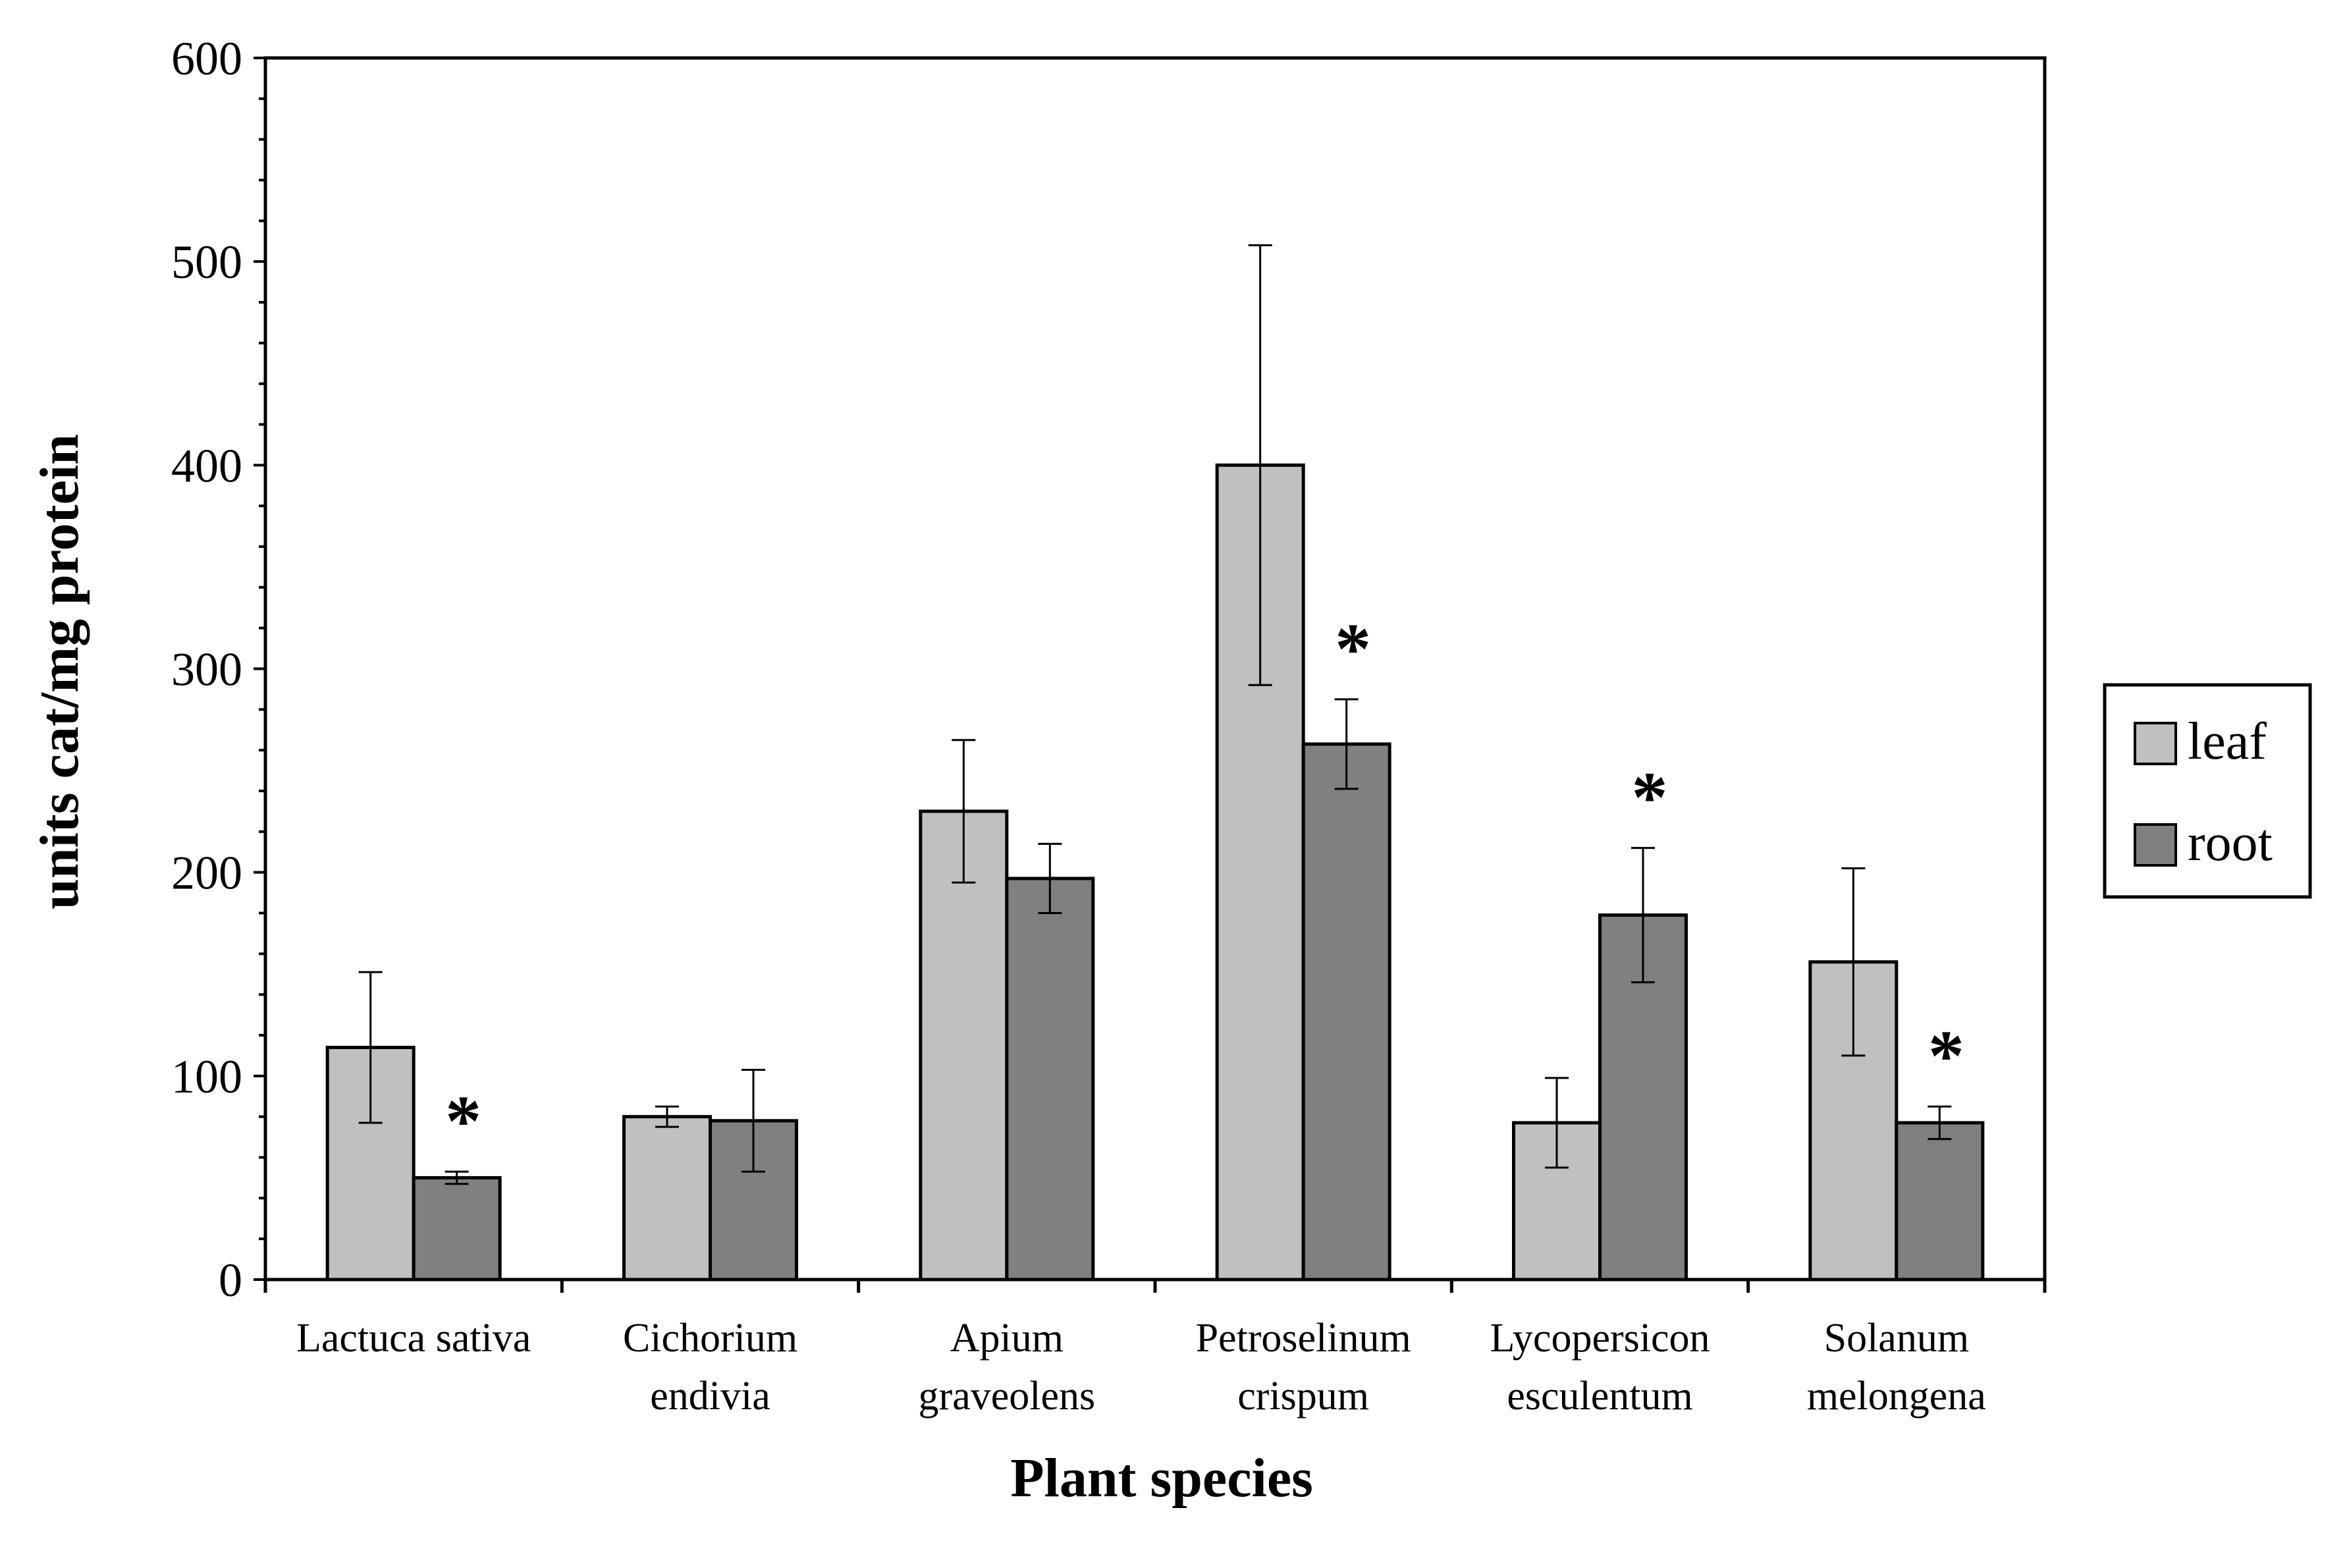  I want to click on x-category-label-line: Apium, so click(1007, 1339).